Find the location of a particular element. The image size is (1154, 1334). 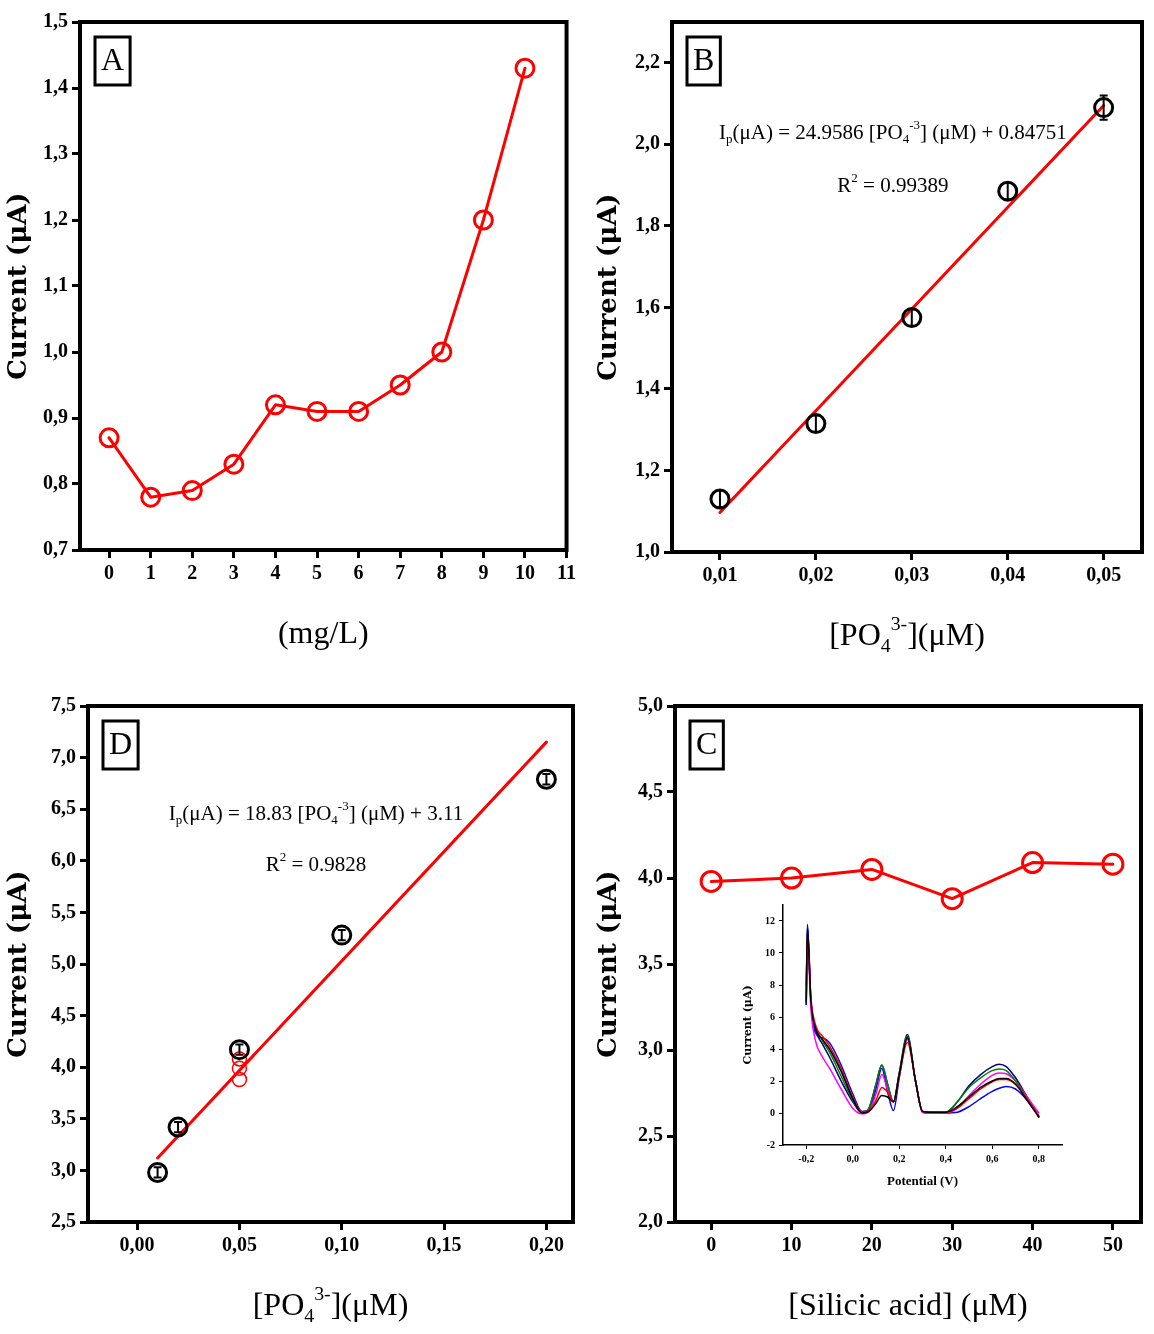

x-axis-title: Potential (V) is located at coordinates (922, 1181).